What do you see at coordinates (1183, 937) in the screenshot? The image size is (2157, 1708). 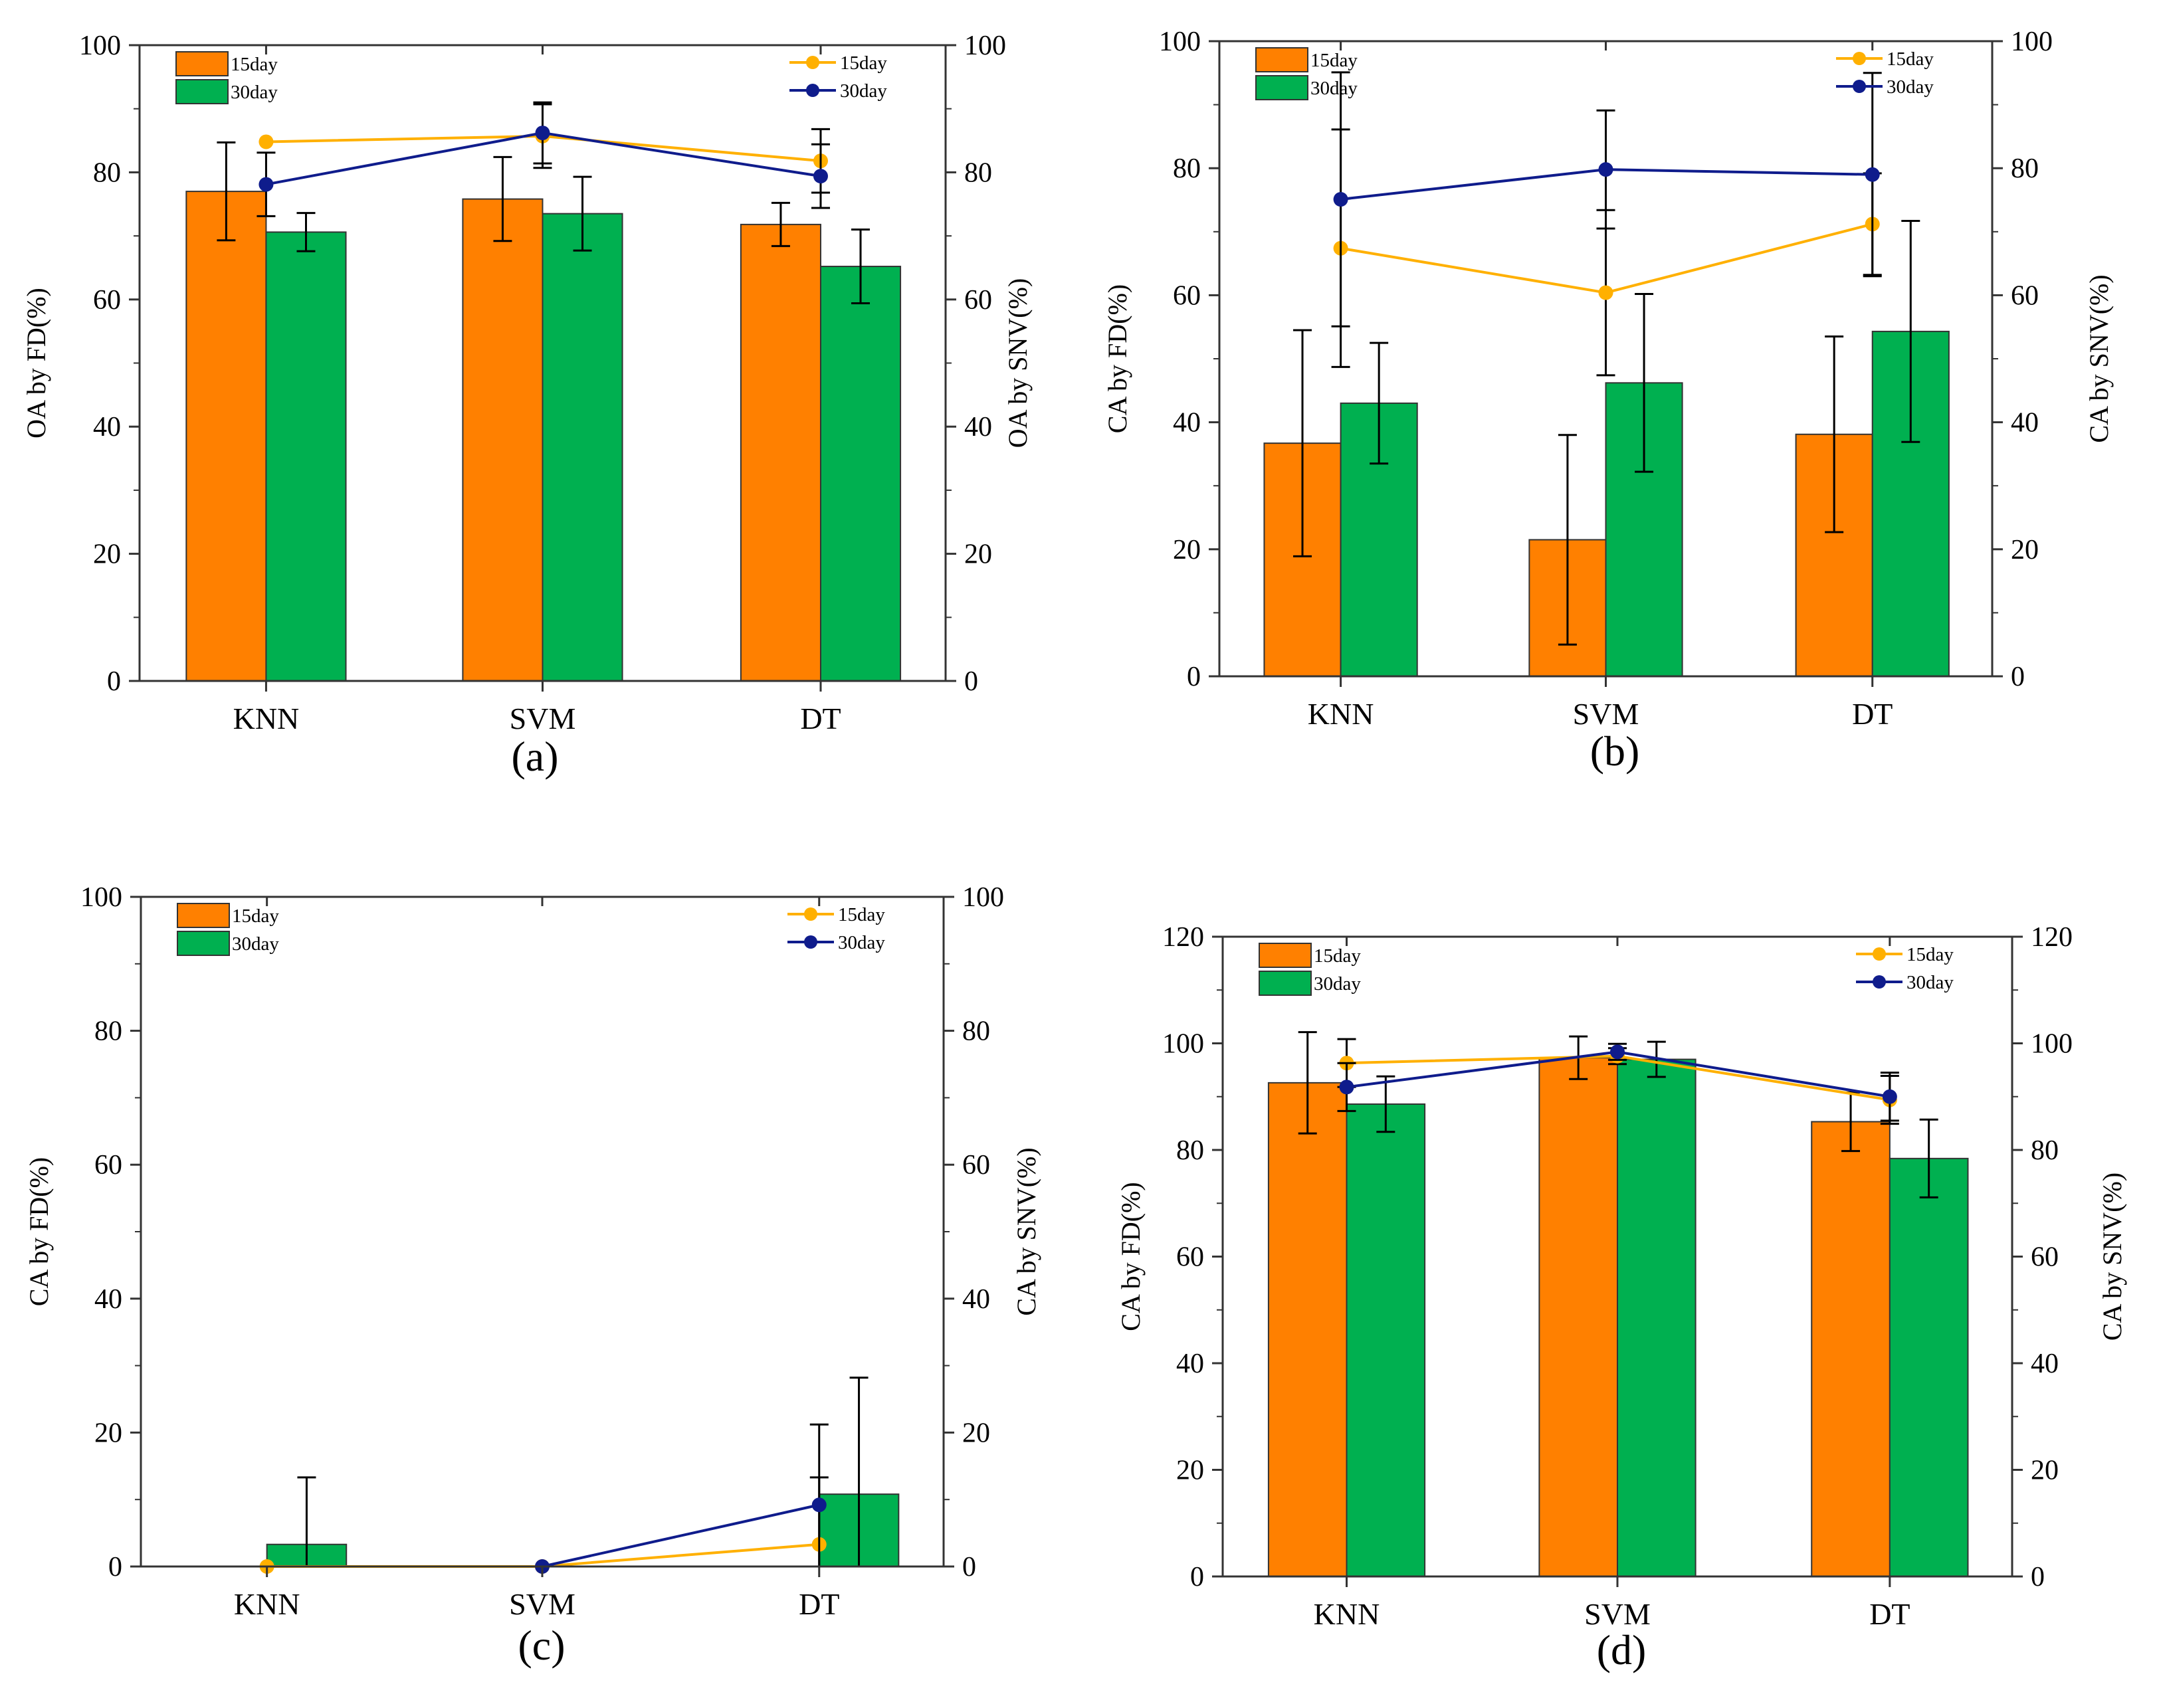 I see `y-tick-label-left: 120` at bounding box center [1183, 937].